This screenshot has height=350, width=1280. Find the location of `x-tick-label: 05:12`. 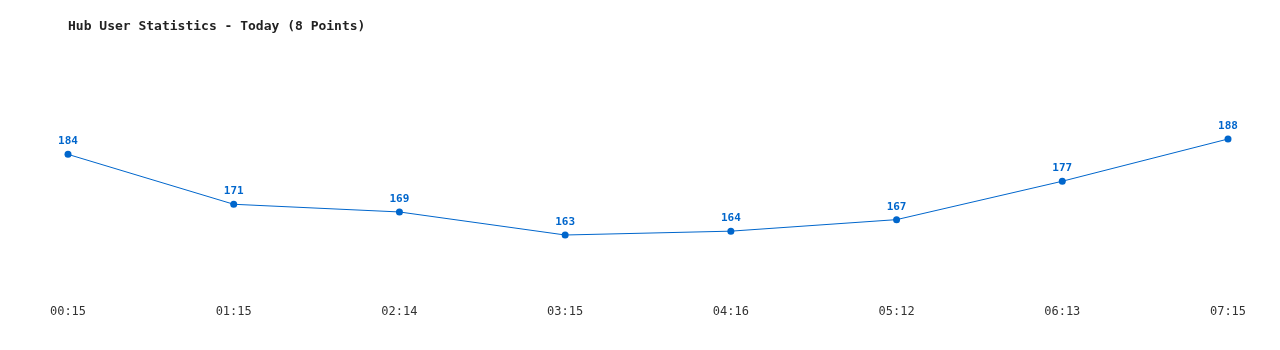

x-tick-label: 05:12 is located at coordinates (896, 311).